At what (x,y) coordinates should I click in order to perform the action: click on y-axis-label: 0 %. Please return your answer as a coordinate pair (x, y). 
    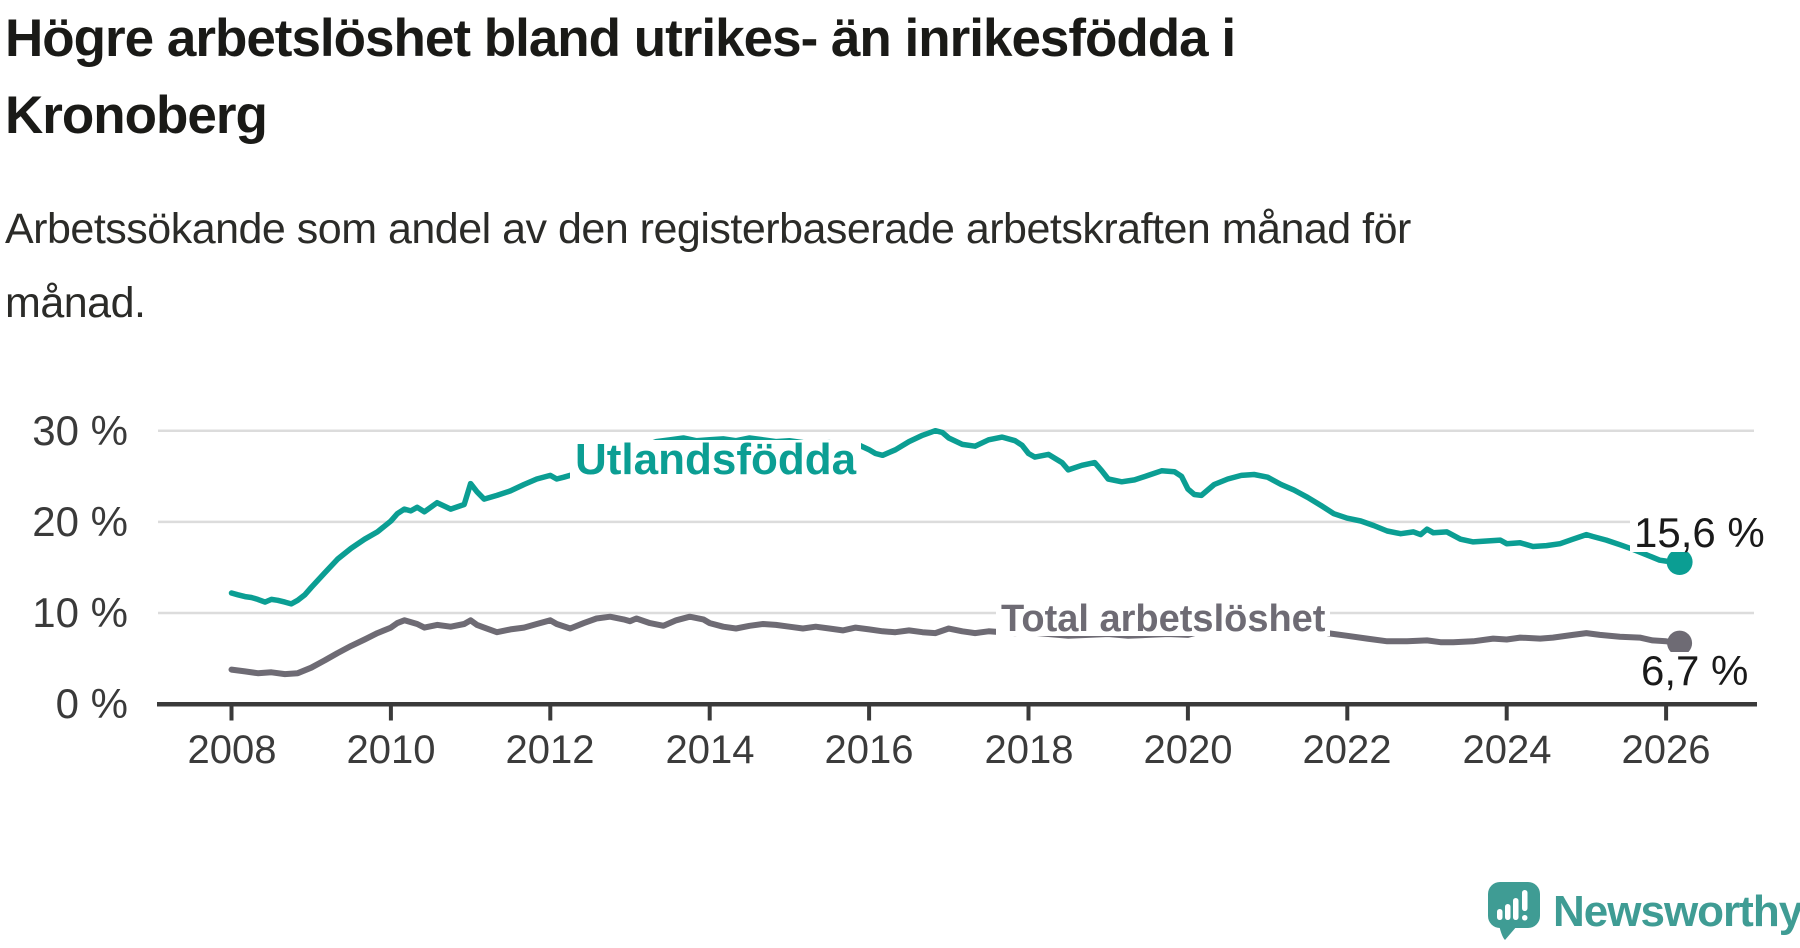
    Looking at the image, I should click on (91, 703).